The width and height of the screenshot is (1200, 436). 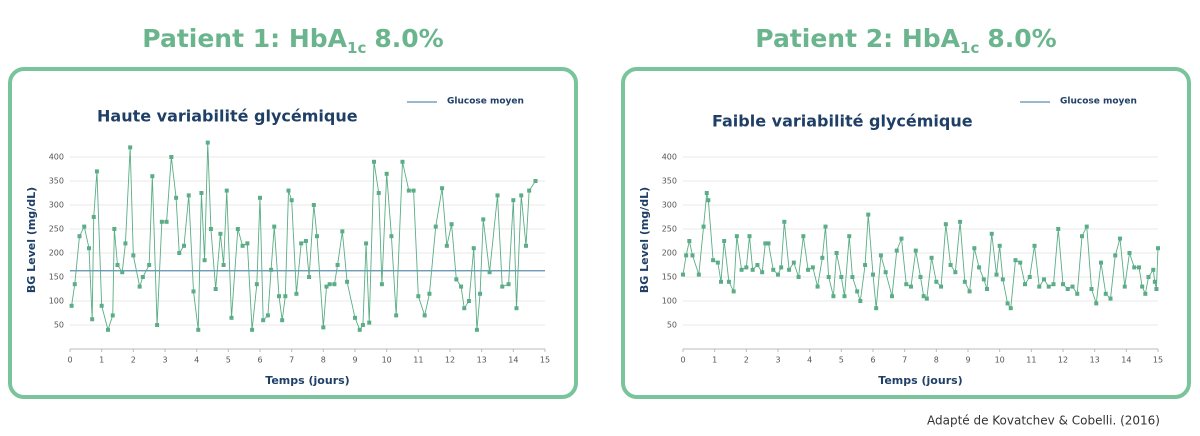 I want to click on x-tick-label: 10, so click(x=1000, y=360).